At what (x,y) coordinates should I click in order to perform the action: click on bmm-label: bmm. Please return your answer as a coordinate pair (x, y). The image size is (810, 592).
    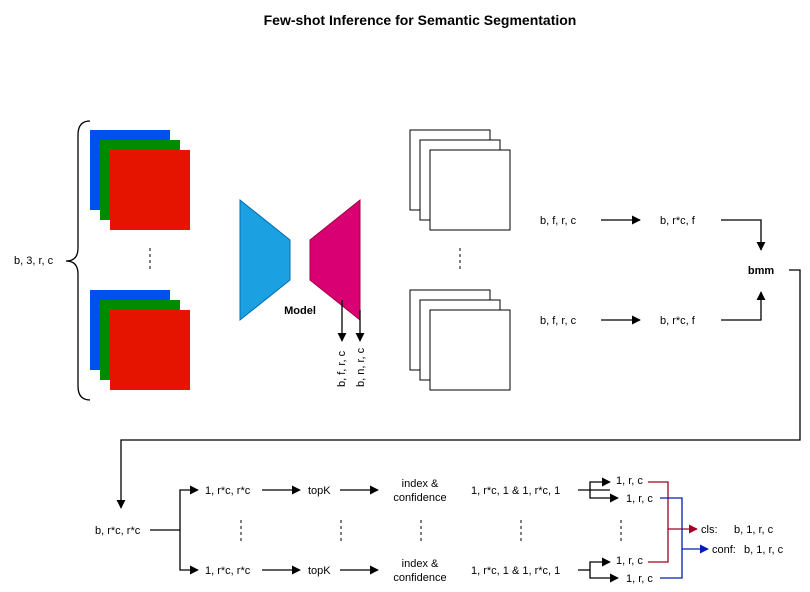
    Looking at the image, I should click on (761, 271).